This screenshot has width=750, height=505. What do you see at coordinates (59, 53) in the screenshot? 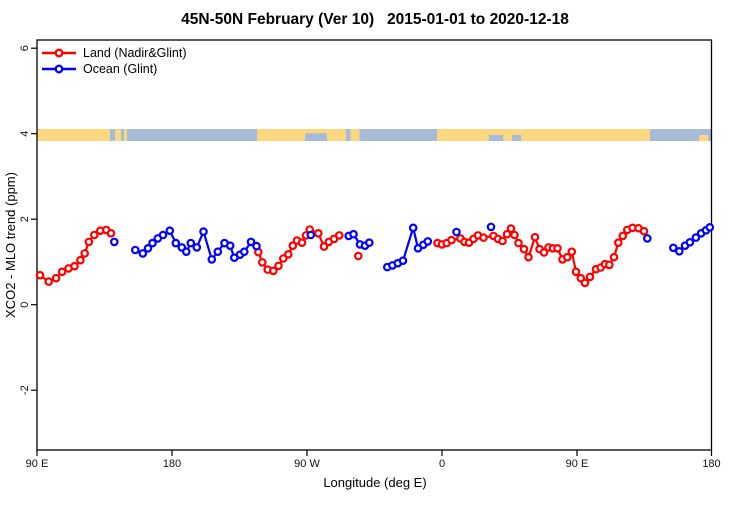
I see `land-series-swatch-icon` at bounding box center [59, 53].